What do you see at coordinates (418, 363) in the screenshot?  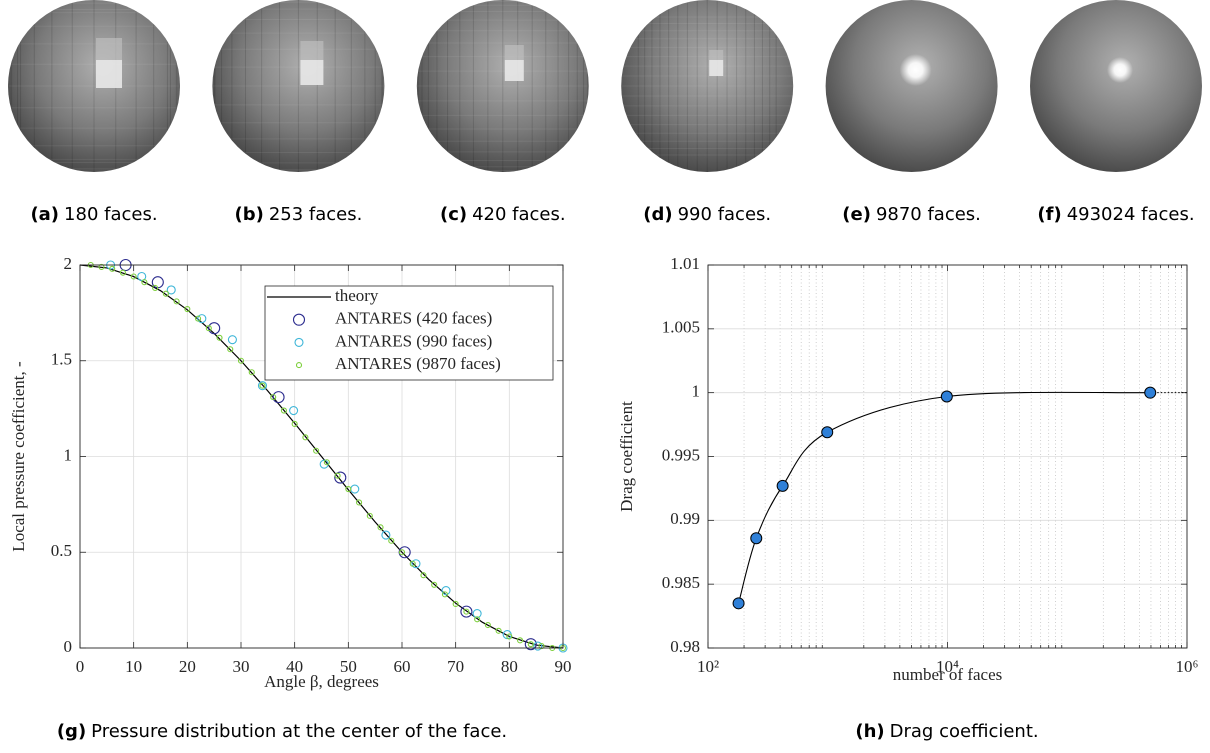 I see `legend-label: ANTARES (9870 faces)` at bounding box center [418, 363].